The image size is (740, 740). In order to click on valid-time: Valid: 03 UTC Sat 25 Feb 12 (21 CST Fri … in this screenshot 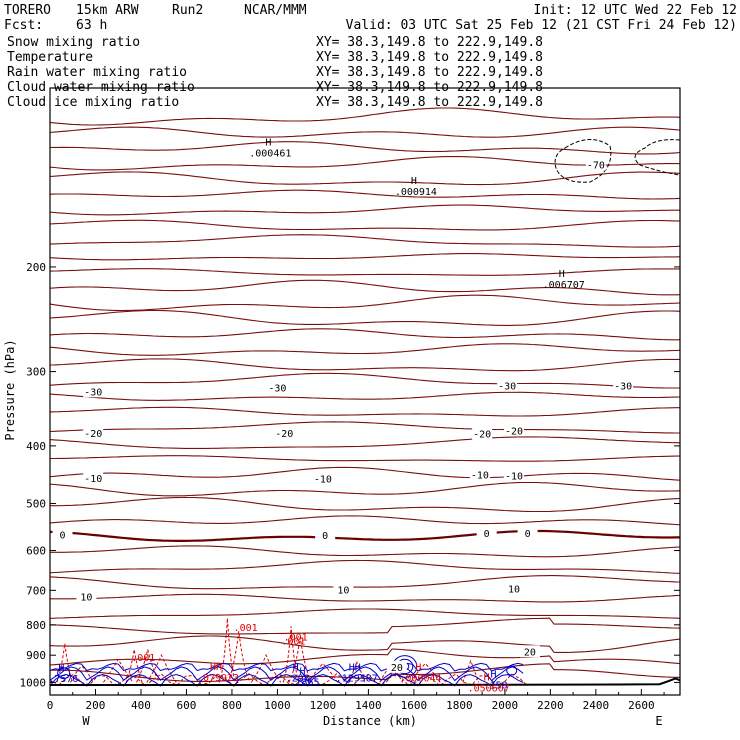, I will do `click(541, 25)`.